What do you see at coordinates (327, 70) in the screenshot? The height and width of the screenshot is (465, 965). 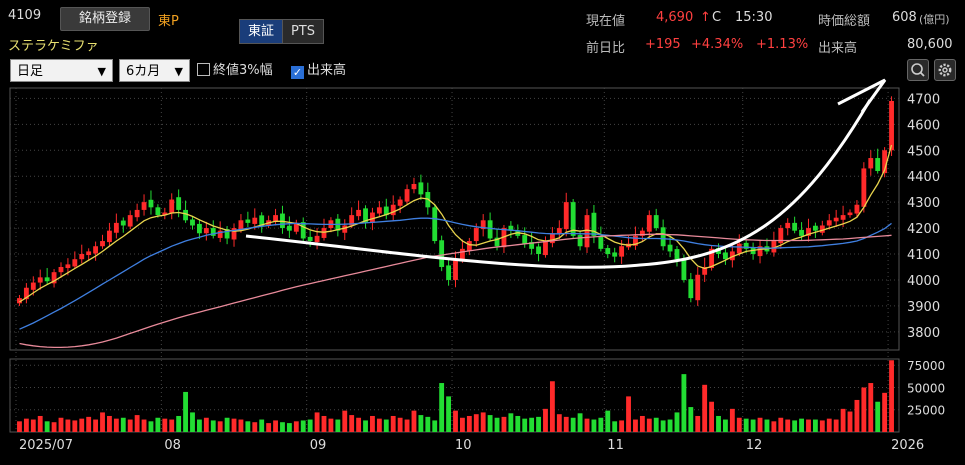 I see `volume-toggle-label: 出来高` at bounding box center [327, 70].